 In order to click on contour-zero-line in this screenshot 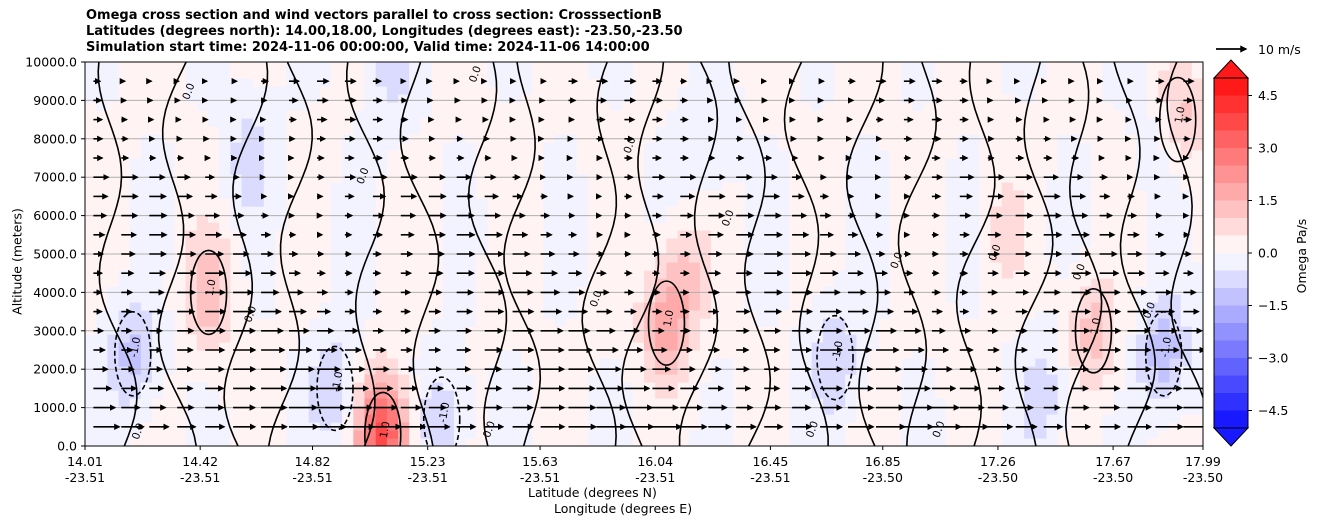, I will do `click(290, 254)`.